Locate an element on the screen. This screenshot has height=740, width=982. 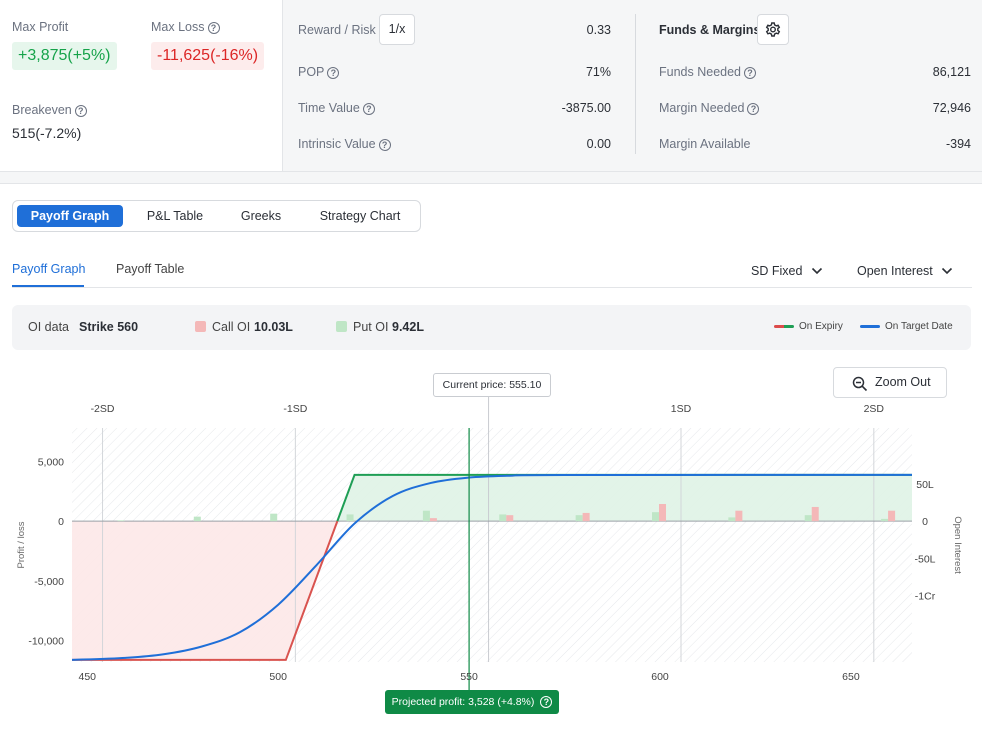
breakeven-value: 515(-7.2%) is located at coordinates (47, 133).